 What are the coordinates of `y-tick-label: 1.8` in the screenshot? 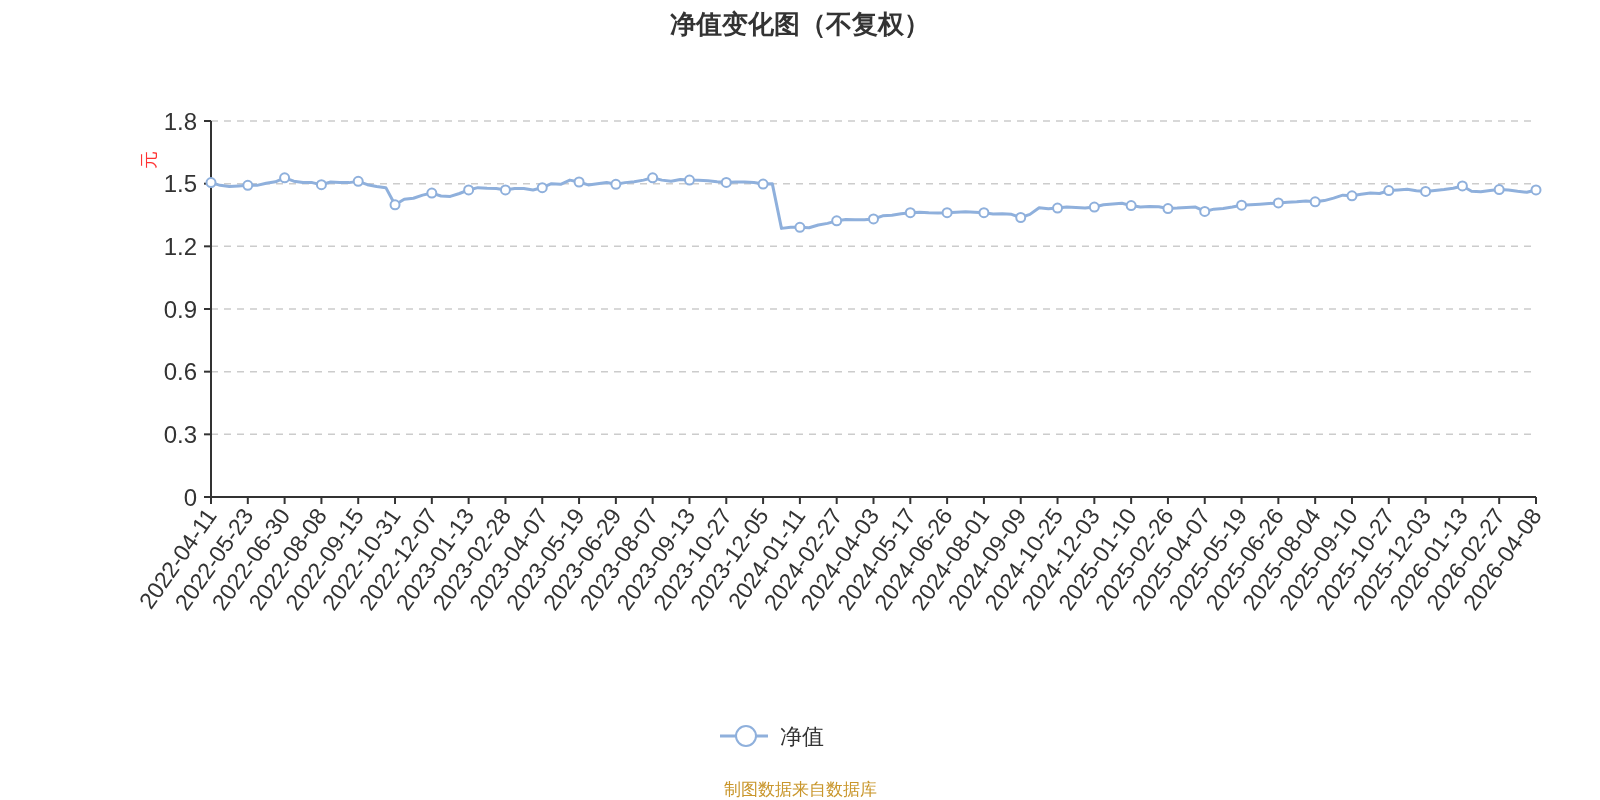 It's located at (180, 121).